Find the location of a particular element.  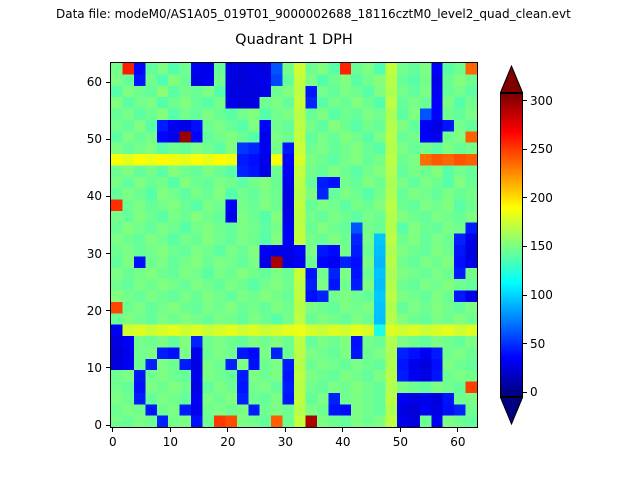

x-tick-label: 50 is located at coordinates (400, 442).